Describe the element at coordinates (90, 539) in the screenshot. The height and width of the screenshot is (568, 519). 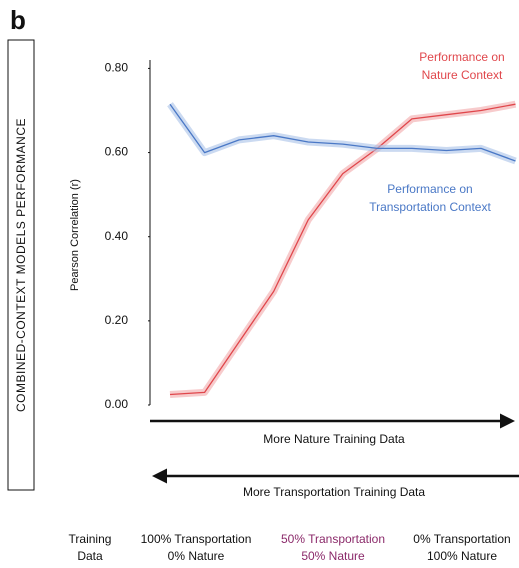
I see `bottom-label: Training` at that location.